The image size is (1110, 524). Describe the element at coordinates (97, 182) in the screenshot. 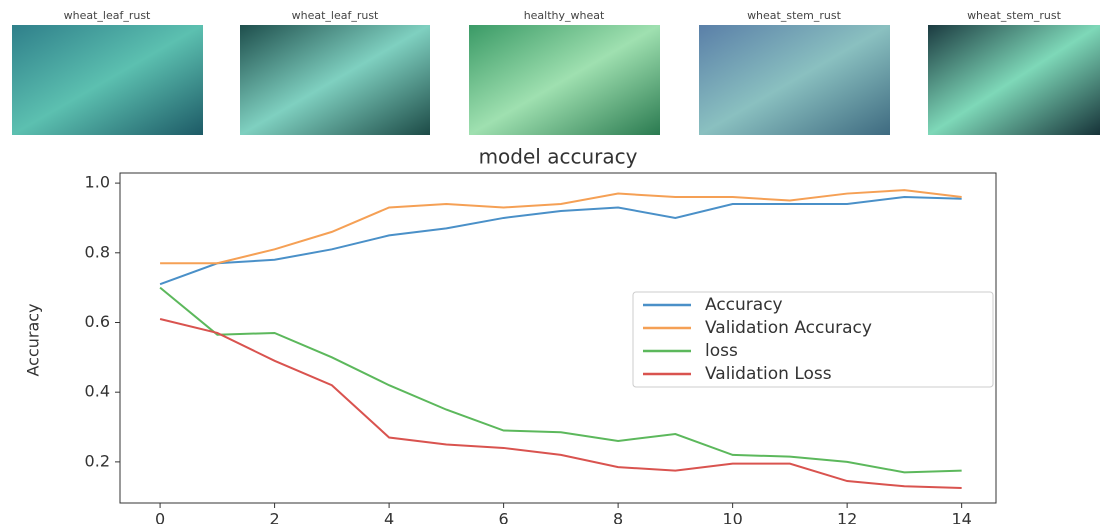

I see `y-tick-label: 1.0` at that location.